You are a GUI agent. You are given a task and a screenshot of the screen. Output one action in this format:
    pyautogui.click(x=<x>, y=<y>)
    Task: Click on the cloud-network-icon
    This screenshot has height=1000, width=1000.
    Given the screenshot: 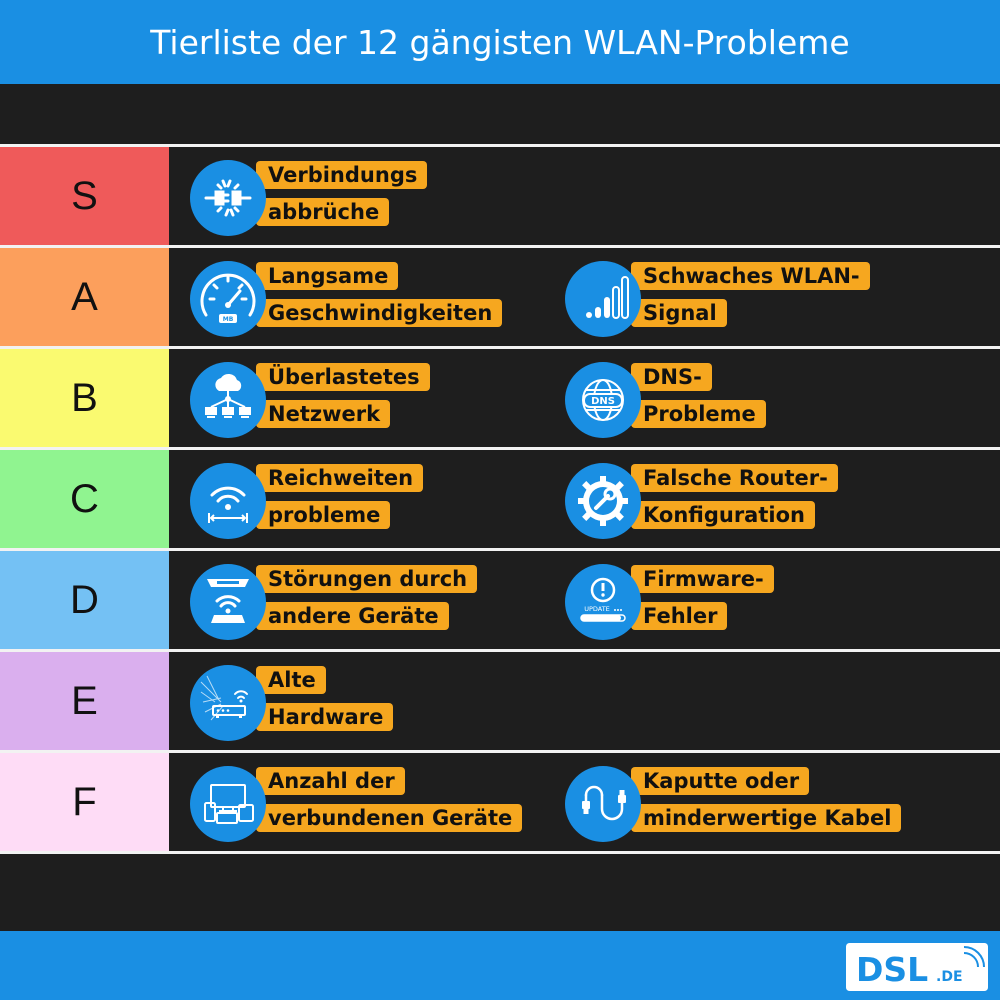 What is the action you would take?
    pyautogui.click(x=228, y=400)
    